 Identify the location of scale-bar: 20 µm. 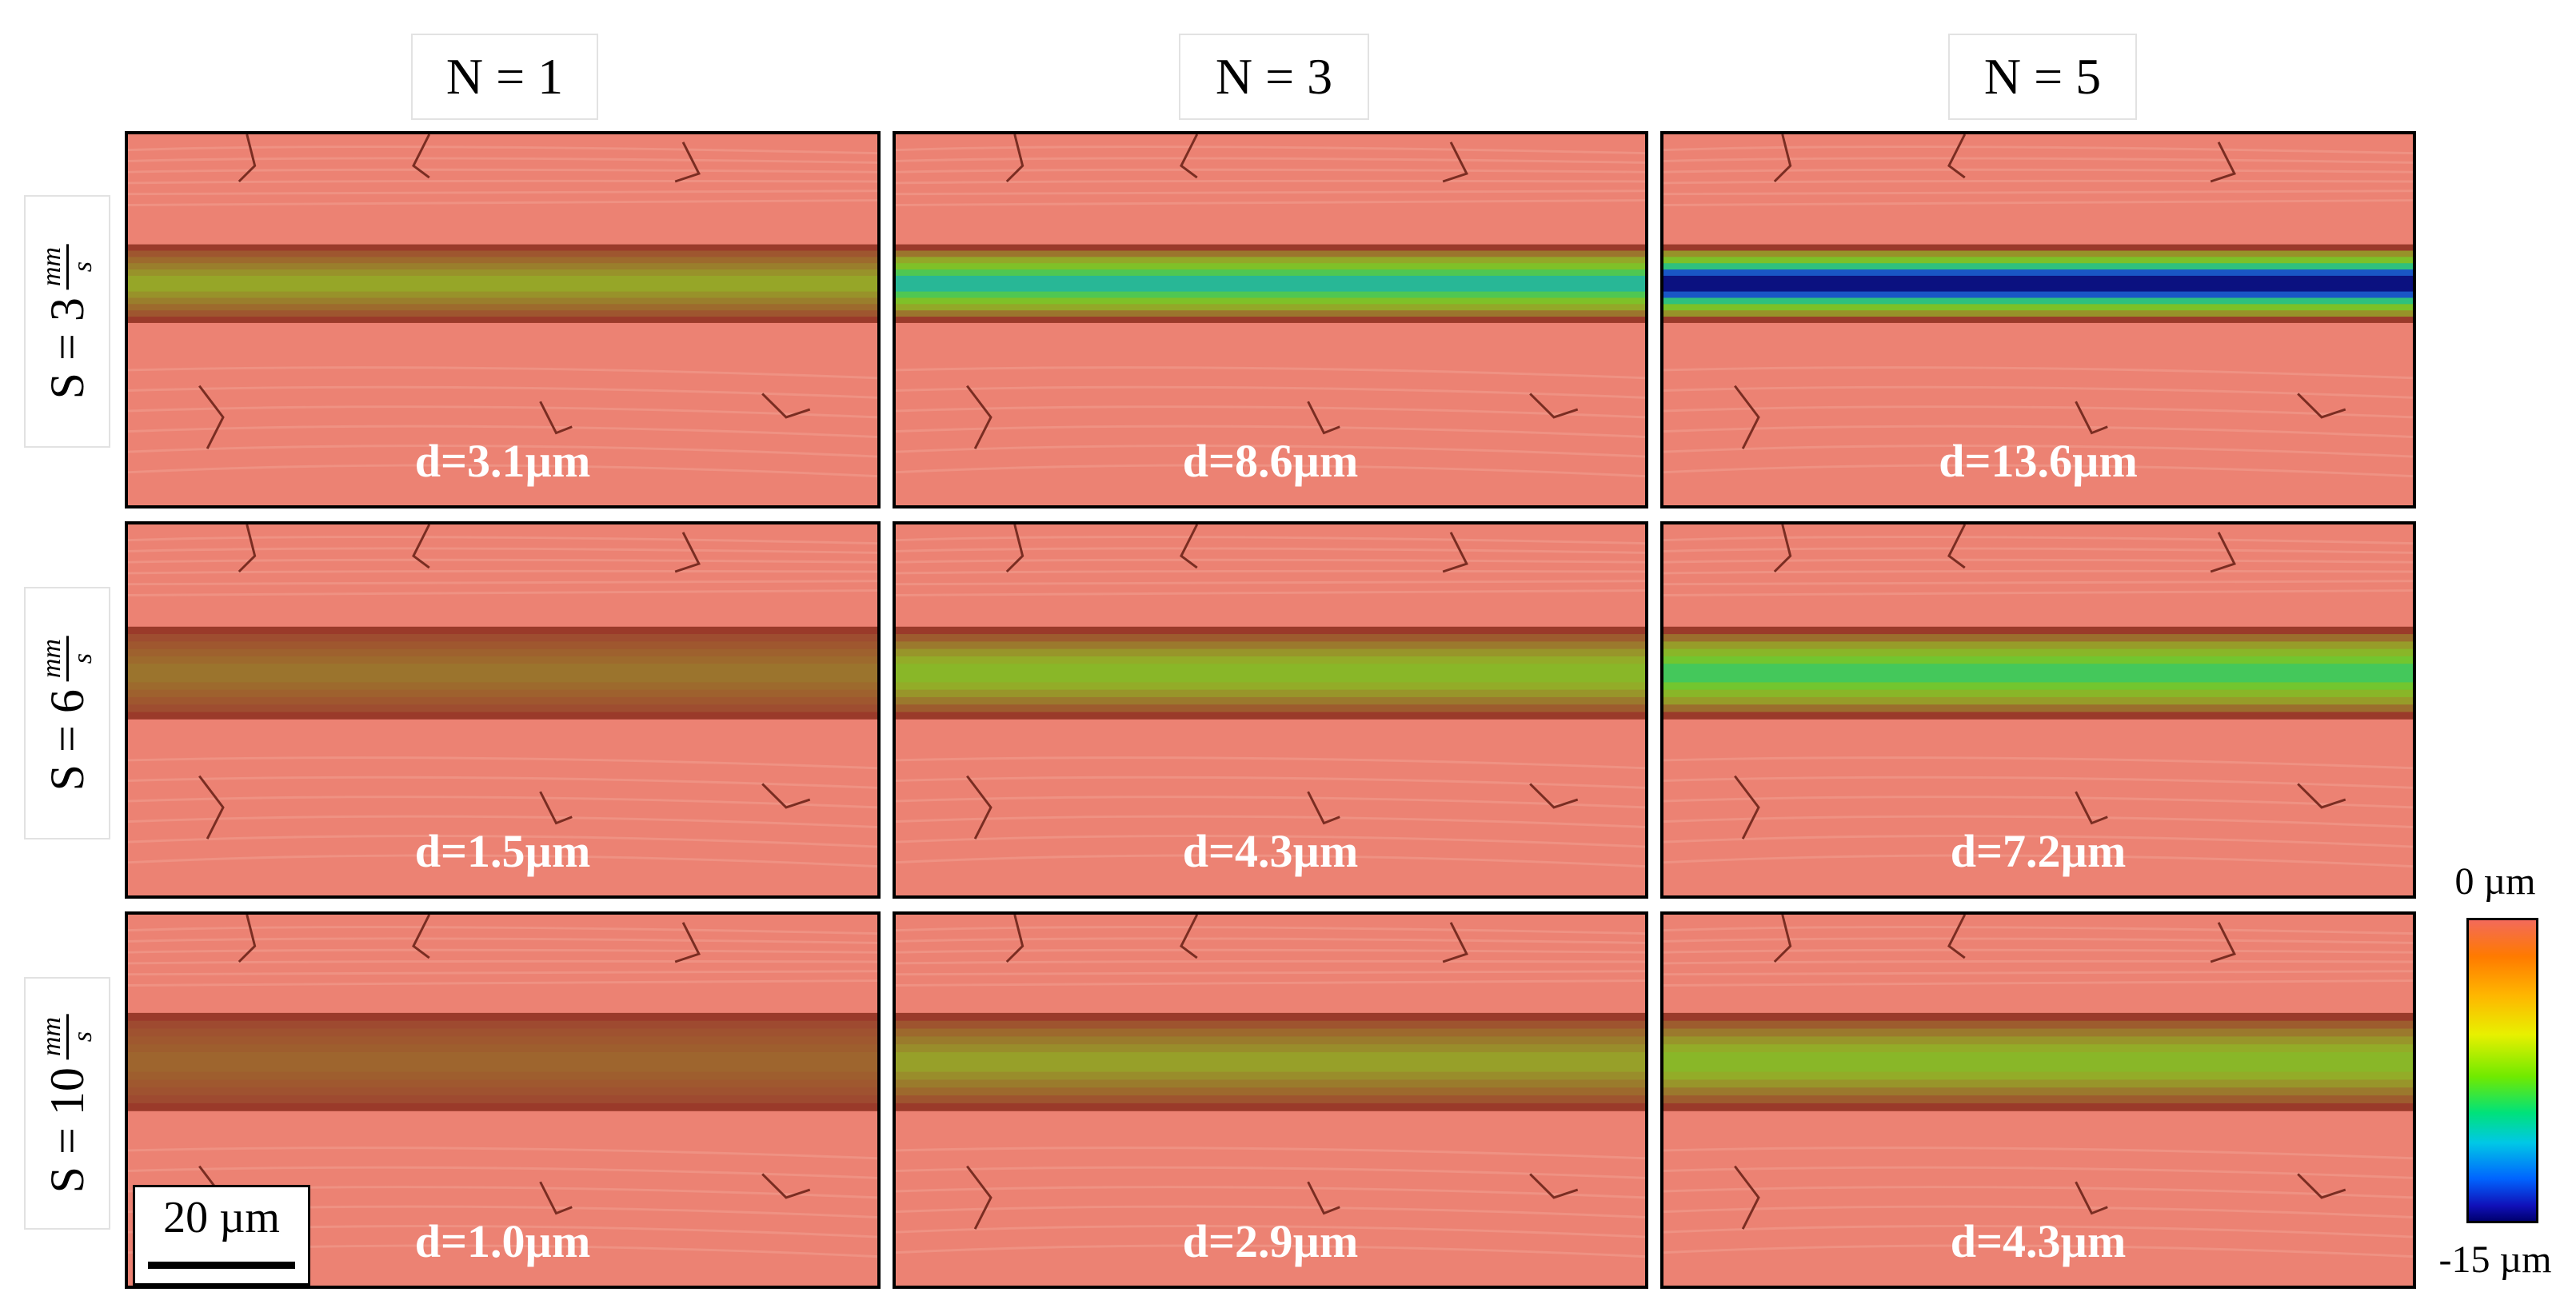
(222, 1235).